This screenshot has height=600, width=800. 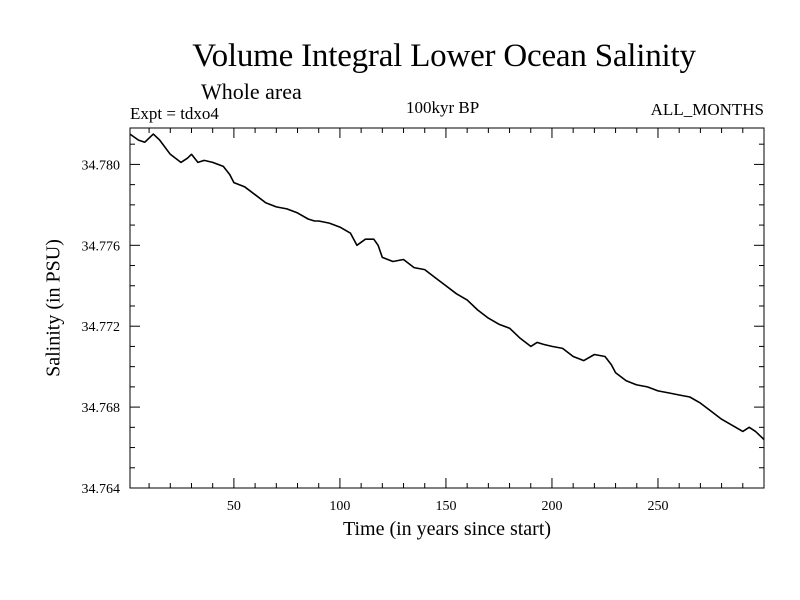 I want to click on chart-title: Volume Integral Lower Ocean Salinity, so click(x=444, y=56).